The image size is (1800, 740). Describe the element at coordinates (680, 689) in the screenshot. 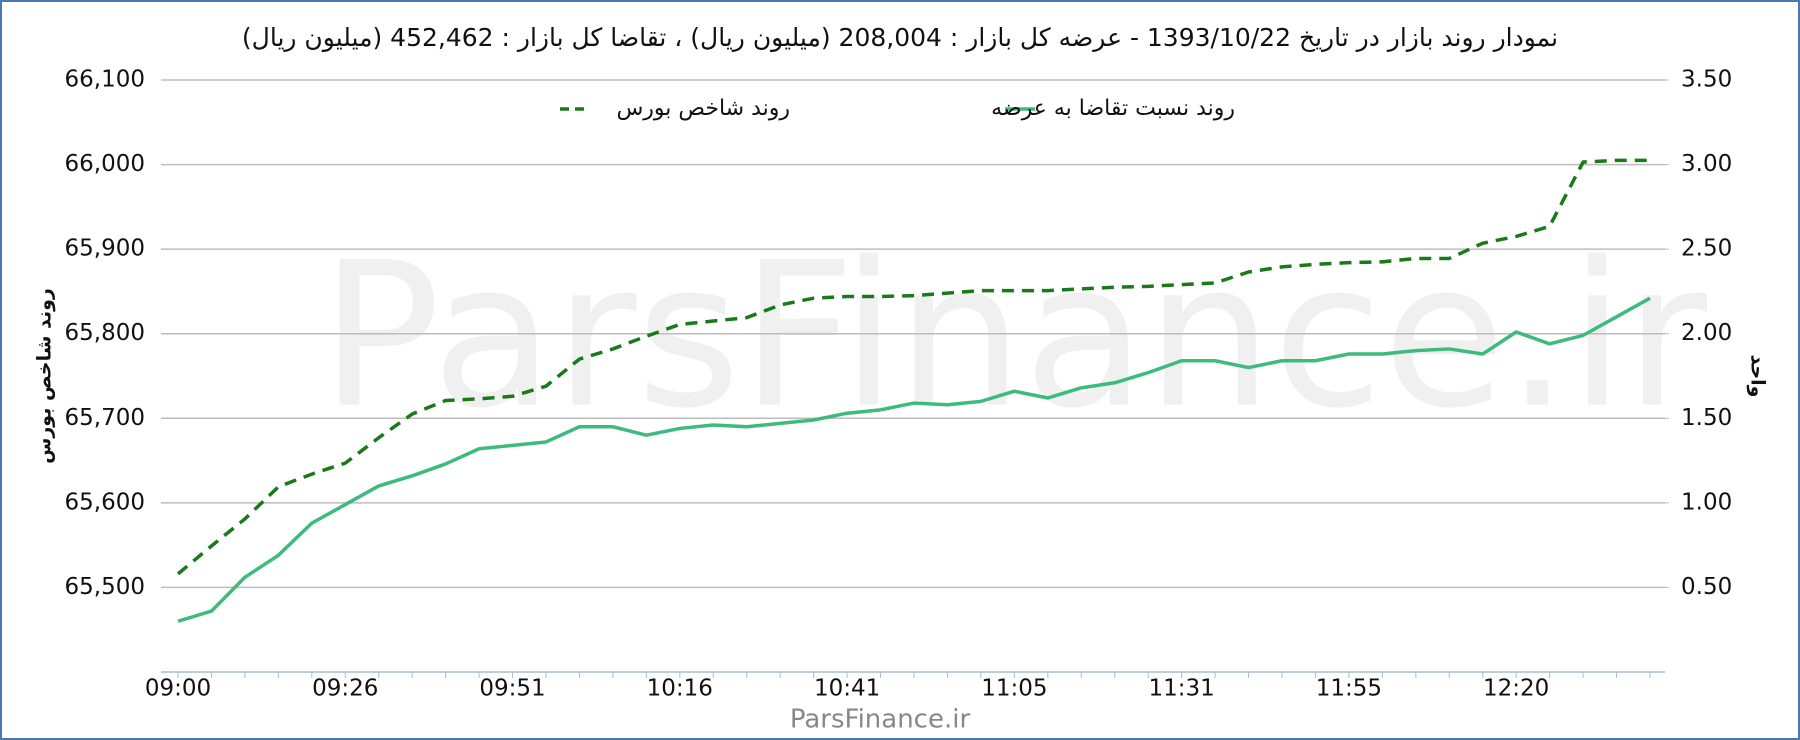

I see `x-tick-label: 10:16` at that location.